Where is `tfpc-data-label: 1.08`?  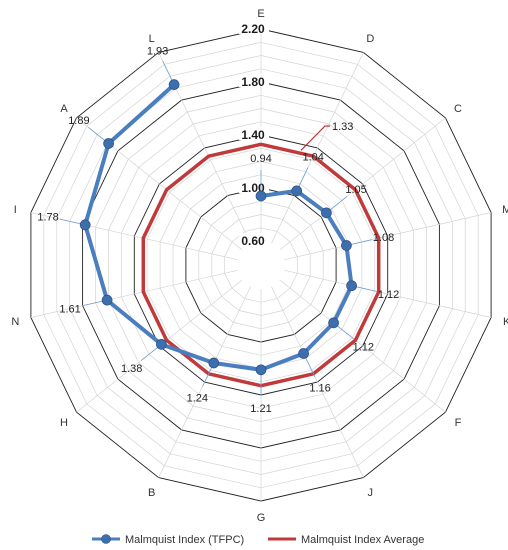 tfpc-data-label: 1.08 is located at coordinates (383, 238).